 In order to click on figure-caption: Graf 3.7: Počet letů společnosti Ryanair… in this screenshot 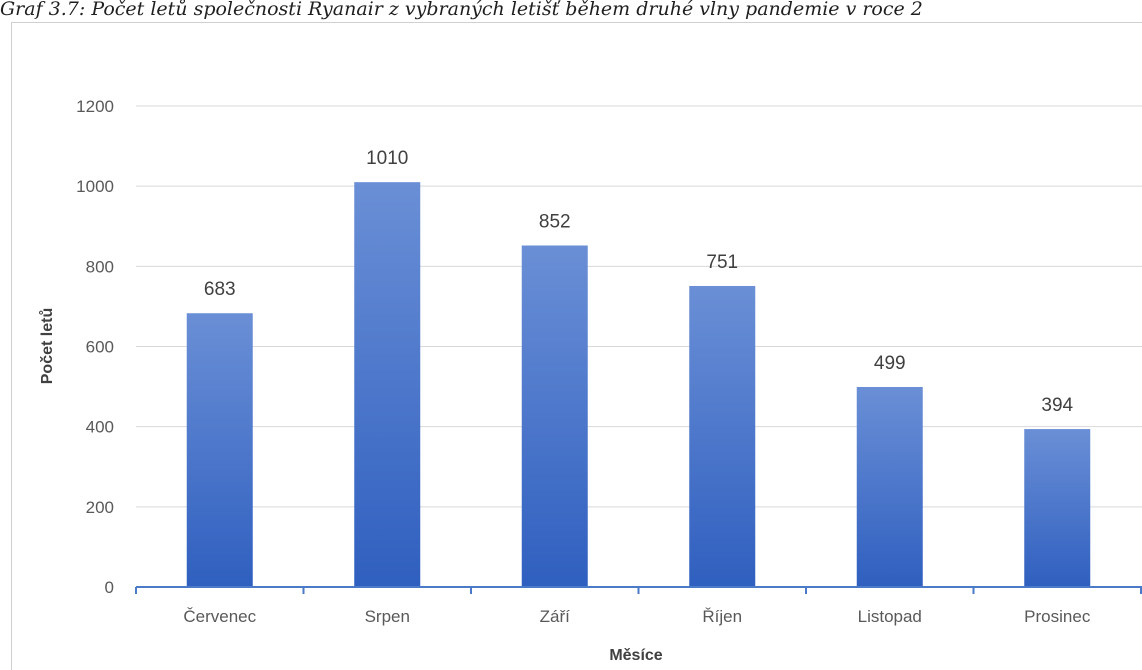, I will do `click(461, 10)`.